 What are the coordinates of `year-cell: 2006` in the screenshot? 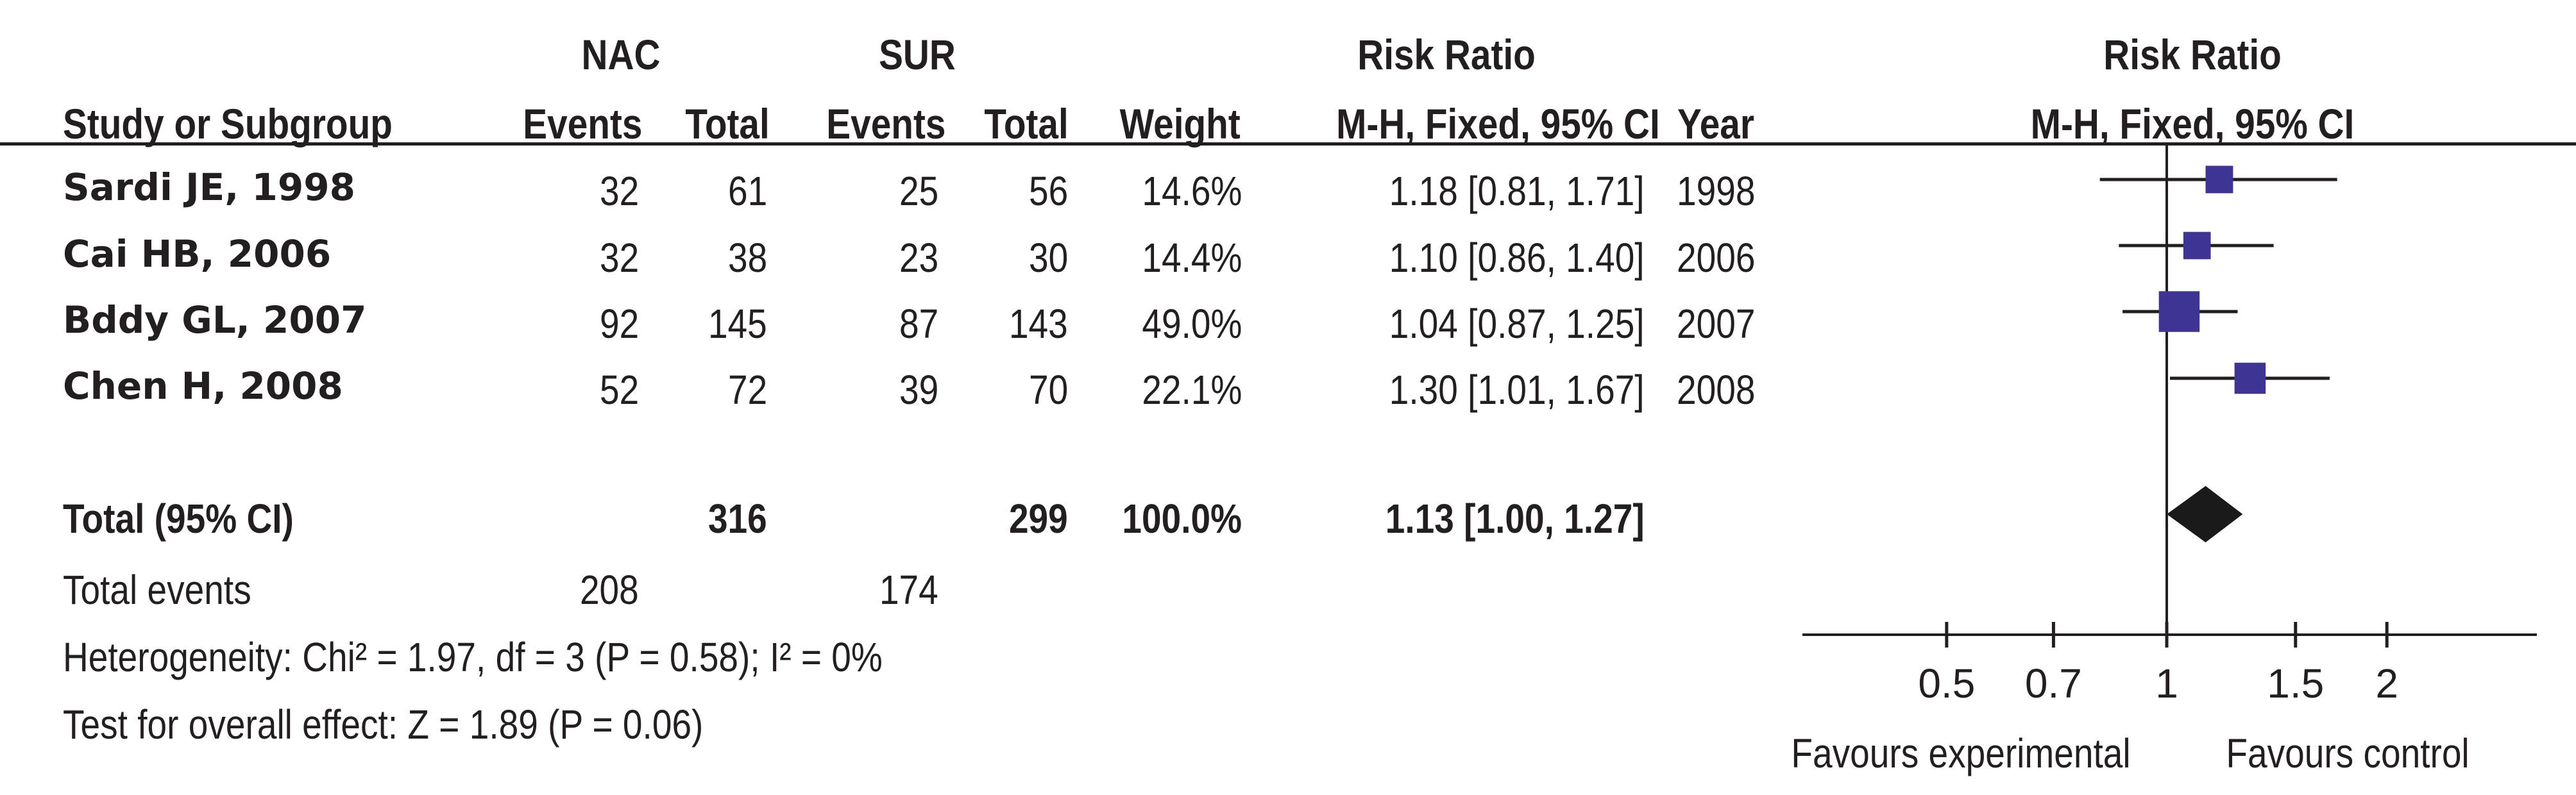 It's located at (1716, 258).